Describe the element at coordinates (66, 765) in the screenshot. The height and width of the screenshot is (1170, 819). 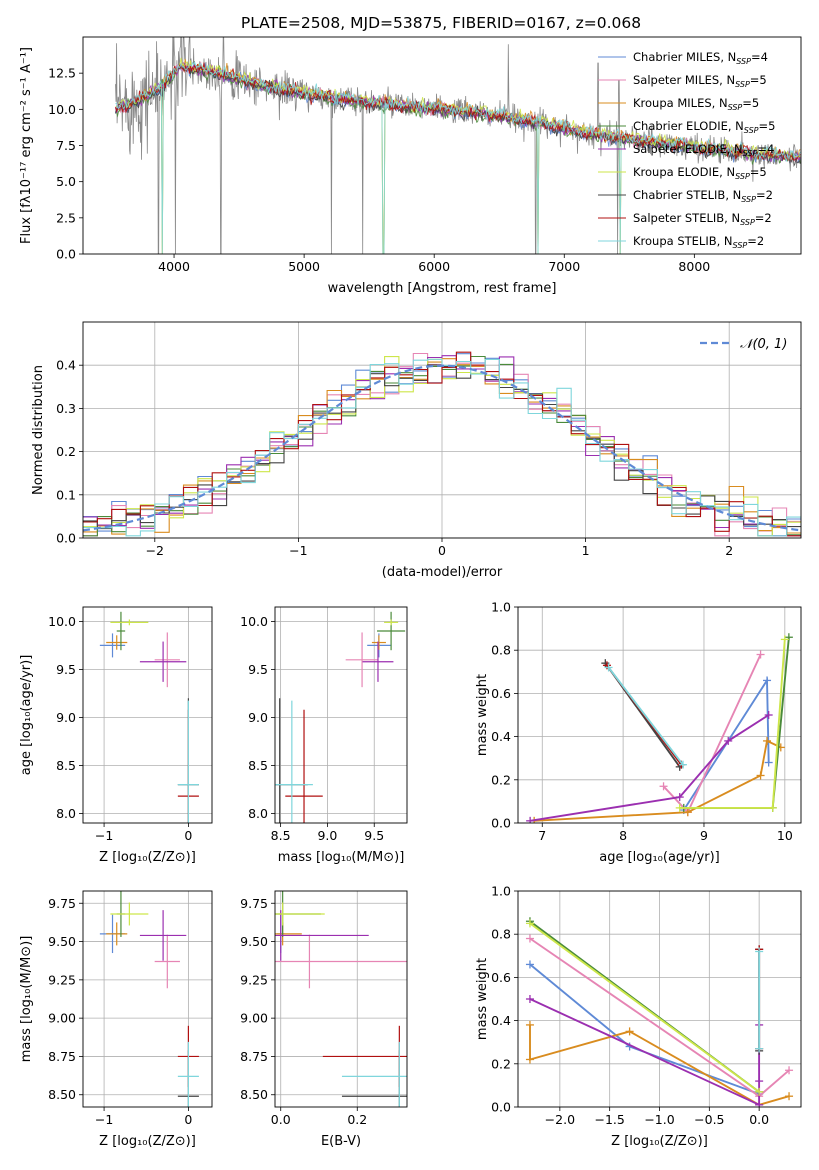
I see `age_vs_z-ytick-label: 8.5` at that location.